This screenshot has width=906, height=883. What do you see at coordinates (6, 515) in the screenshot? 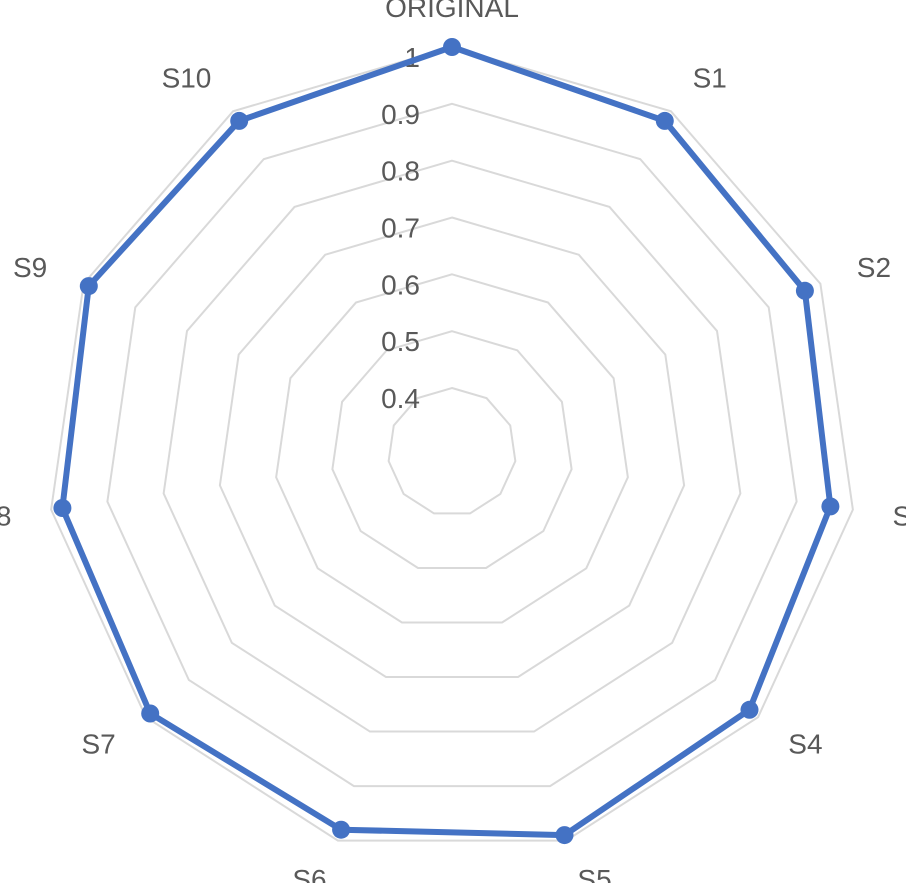
I see `category-label-s8: S8` at bounding box center [6, 515].